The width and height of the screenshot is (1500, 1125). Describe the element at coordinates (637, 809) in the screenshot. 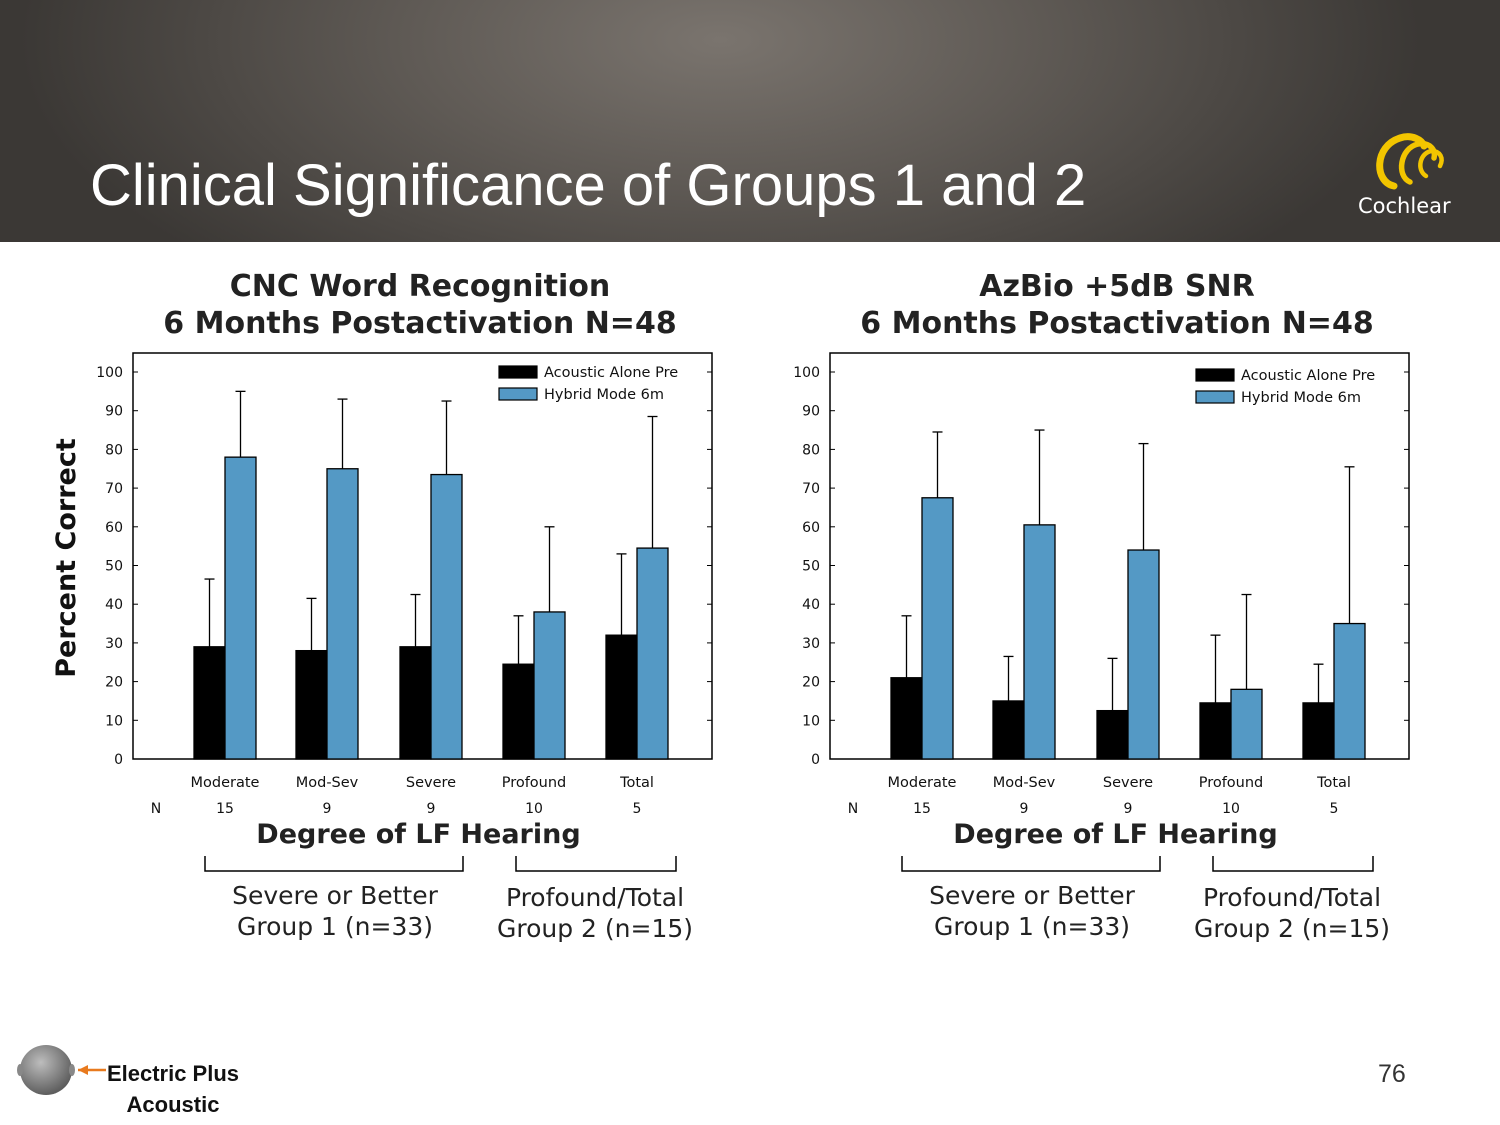

I see `chart1-n-value: 5` at that location.